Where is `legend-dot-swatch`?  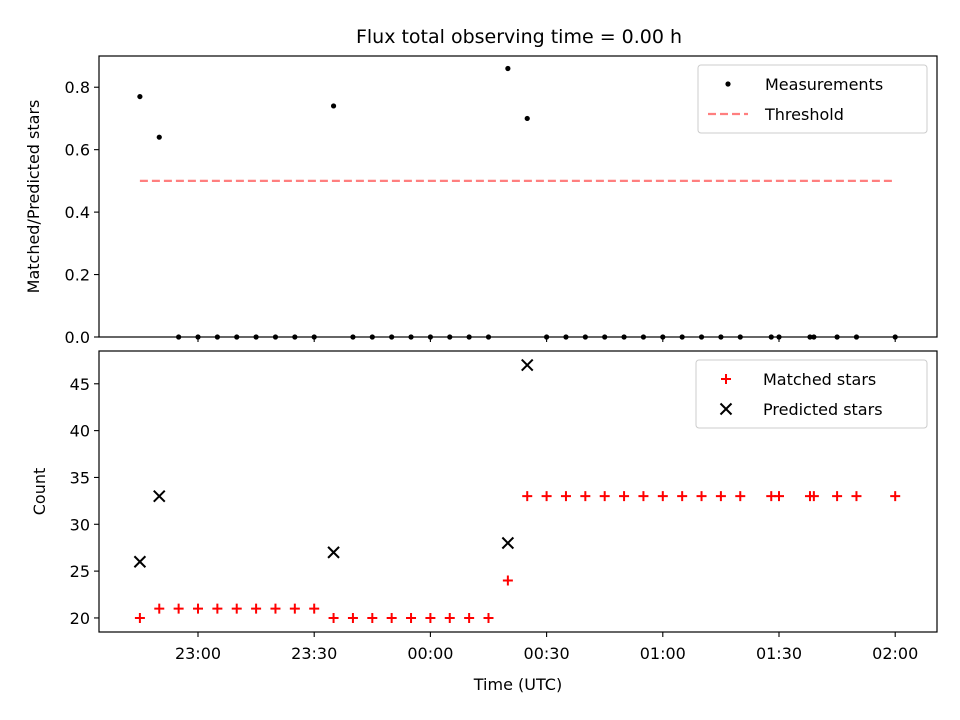 legend-dot-swatch is located at coordinates (728, 84).